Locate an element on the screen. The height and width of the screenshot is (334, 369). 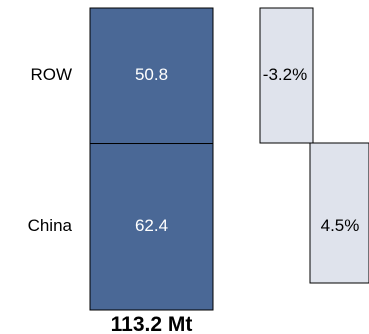
bar-segment-row is located at coordinates (151, 76).